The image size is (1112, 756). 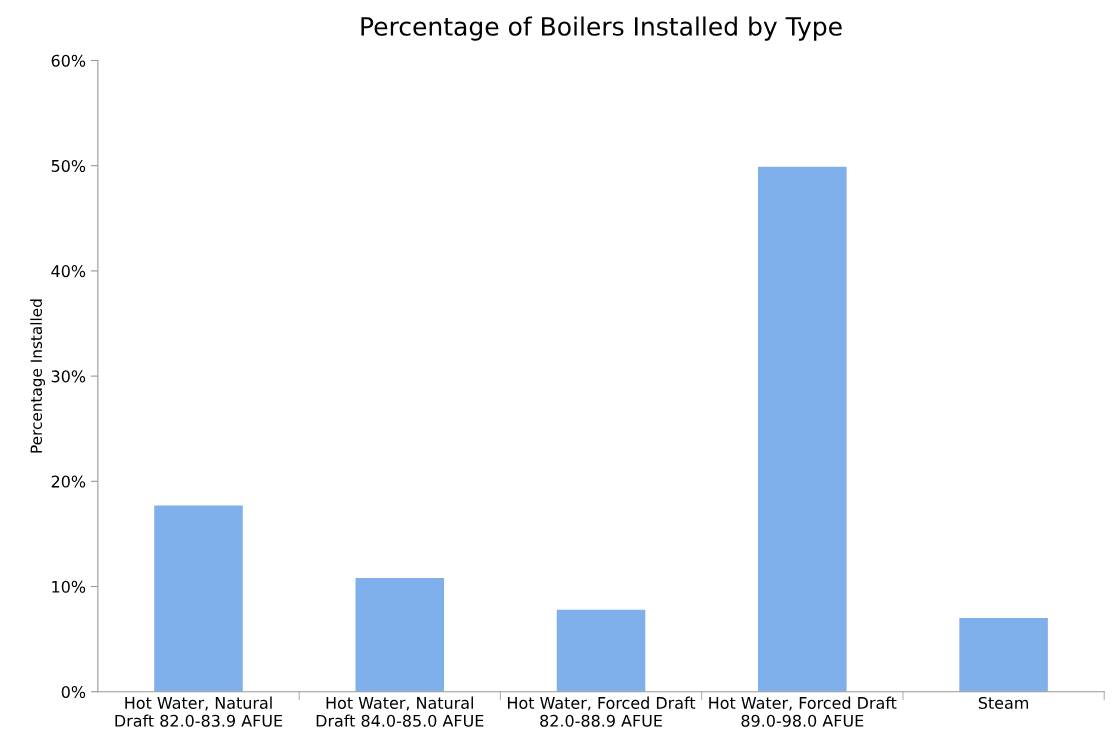 What do you see at coordinates (73, 692) in the screenshot?
I see `y-tick-label: 0%` at bounding box center [73, 692].